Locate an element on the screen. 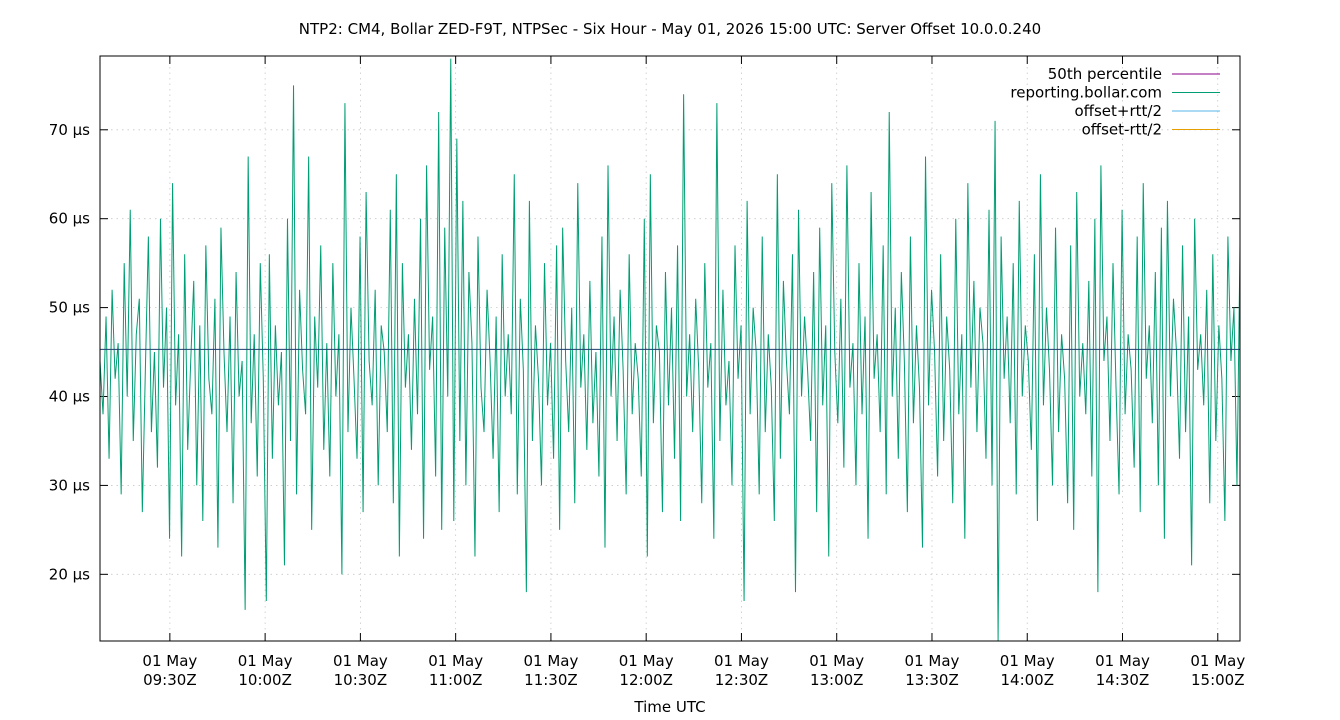  y-tick-label: 30 µs is located at coordinates (69, 485).